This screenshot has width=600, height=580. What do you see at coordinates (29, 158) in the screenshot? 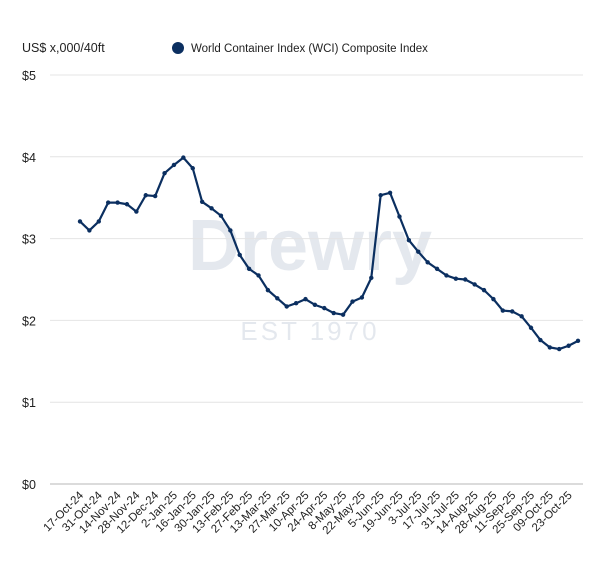
I see `y-tick-label: $4` at bounding box center [29, 158].